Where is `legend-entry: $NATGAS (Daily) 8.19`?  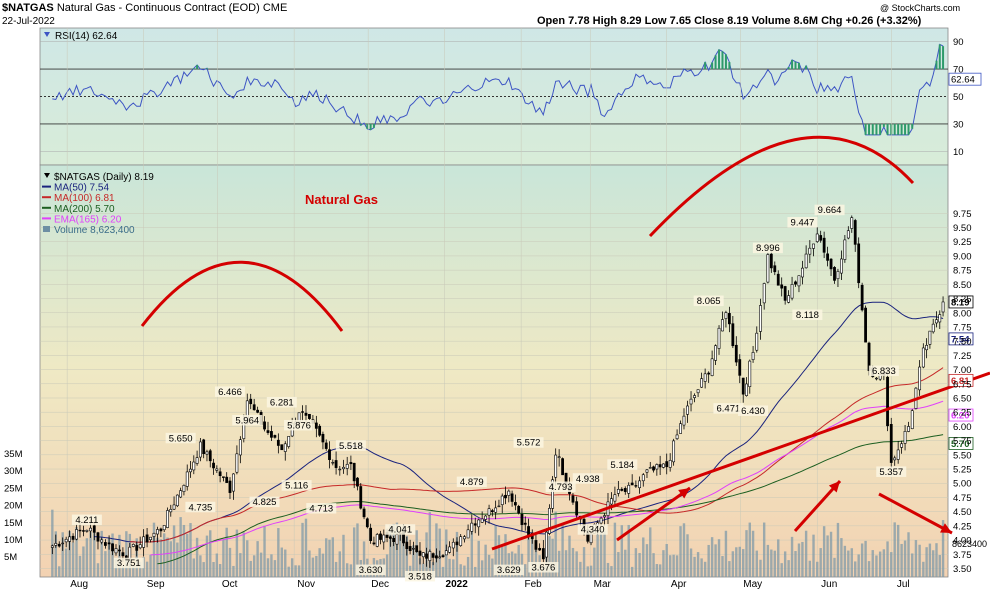 legend-entry: $NATGAS (Daily) 8.19 is located at coordinates (104, 177).